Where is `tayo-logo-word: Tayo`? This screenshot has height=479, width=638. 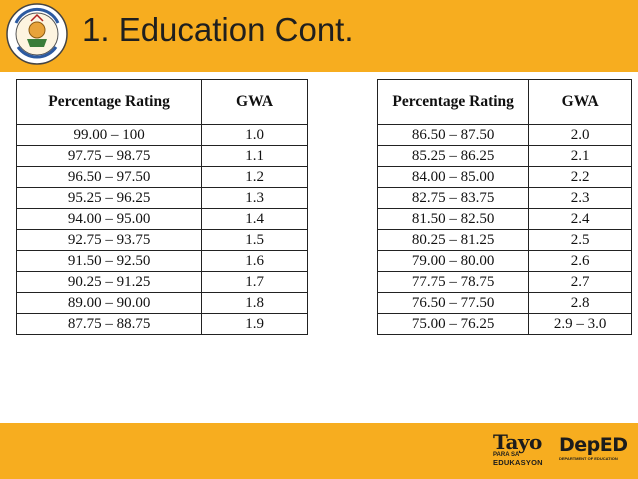 tayo-logo-word: Tayo is located at coordinates (517, 442).